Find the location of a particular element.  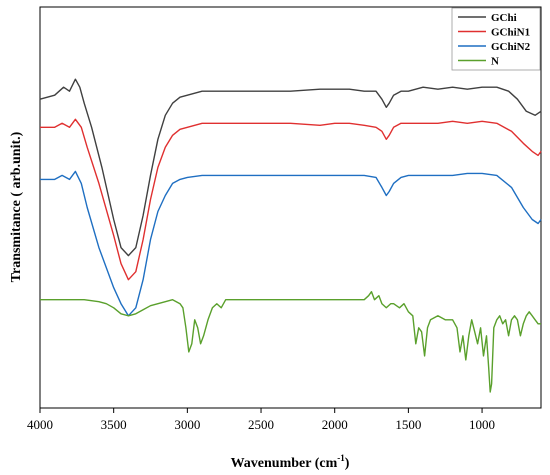

x-tick-label: 3500 is located at coordinates (114, 424).